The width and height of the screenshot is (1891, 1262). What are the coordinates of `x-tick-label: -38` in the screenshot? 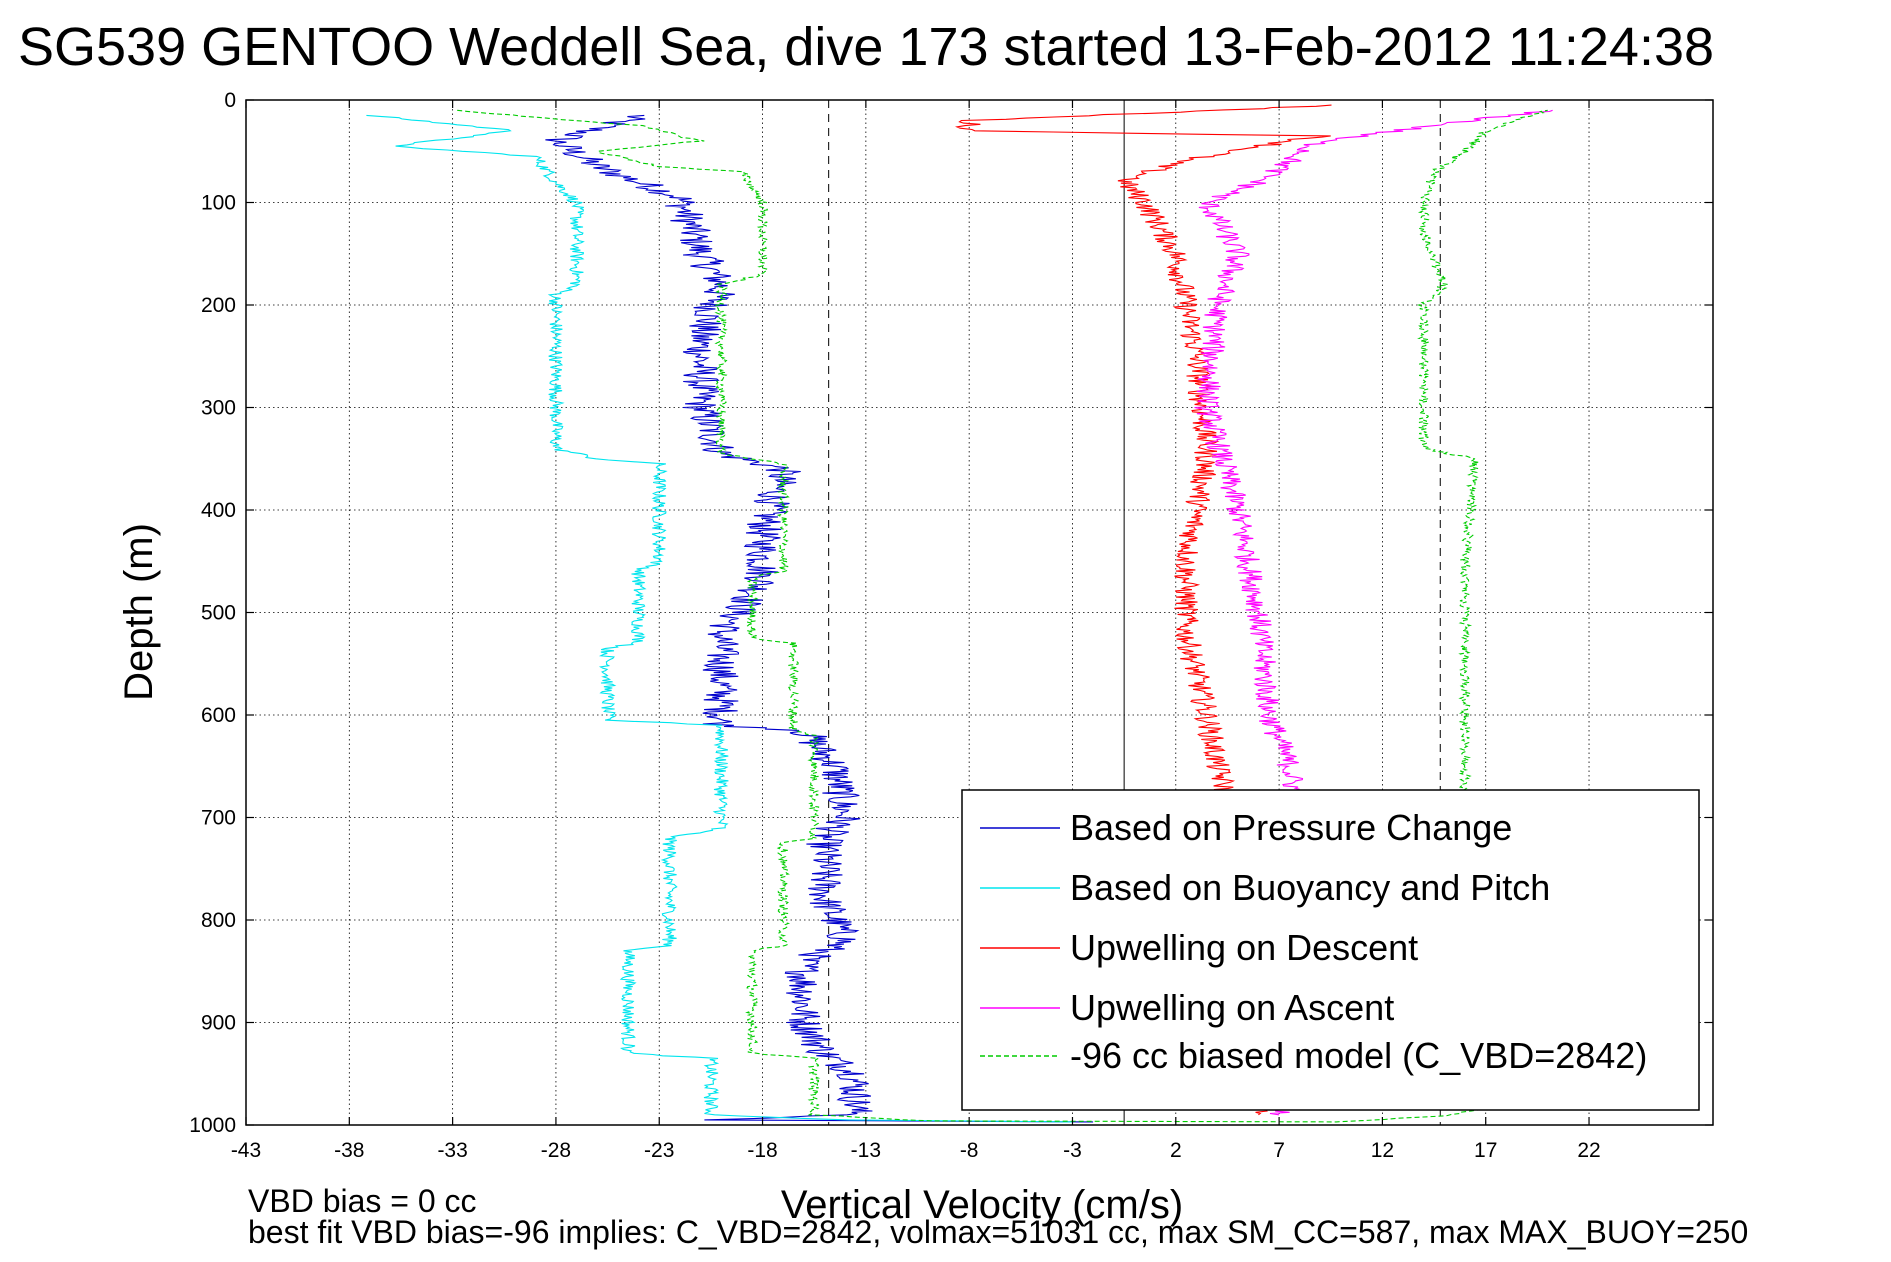 It's located at (349, 1150).